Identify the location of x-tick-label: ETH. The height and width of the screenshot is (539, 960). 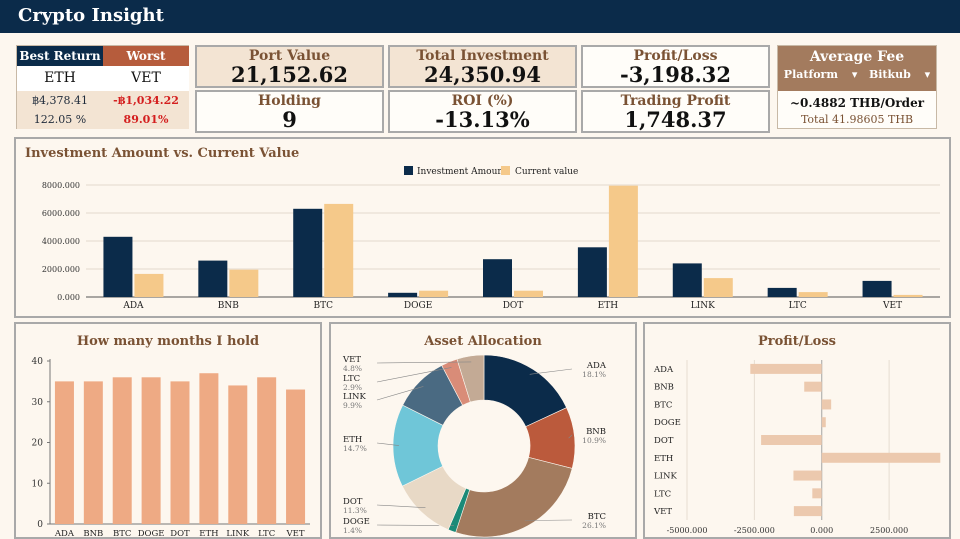
(608, 306).